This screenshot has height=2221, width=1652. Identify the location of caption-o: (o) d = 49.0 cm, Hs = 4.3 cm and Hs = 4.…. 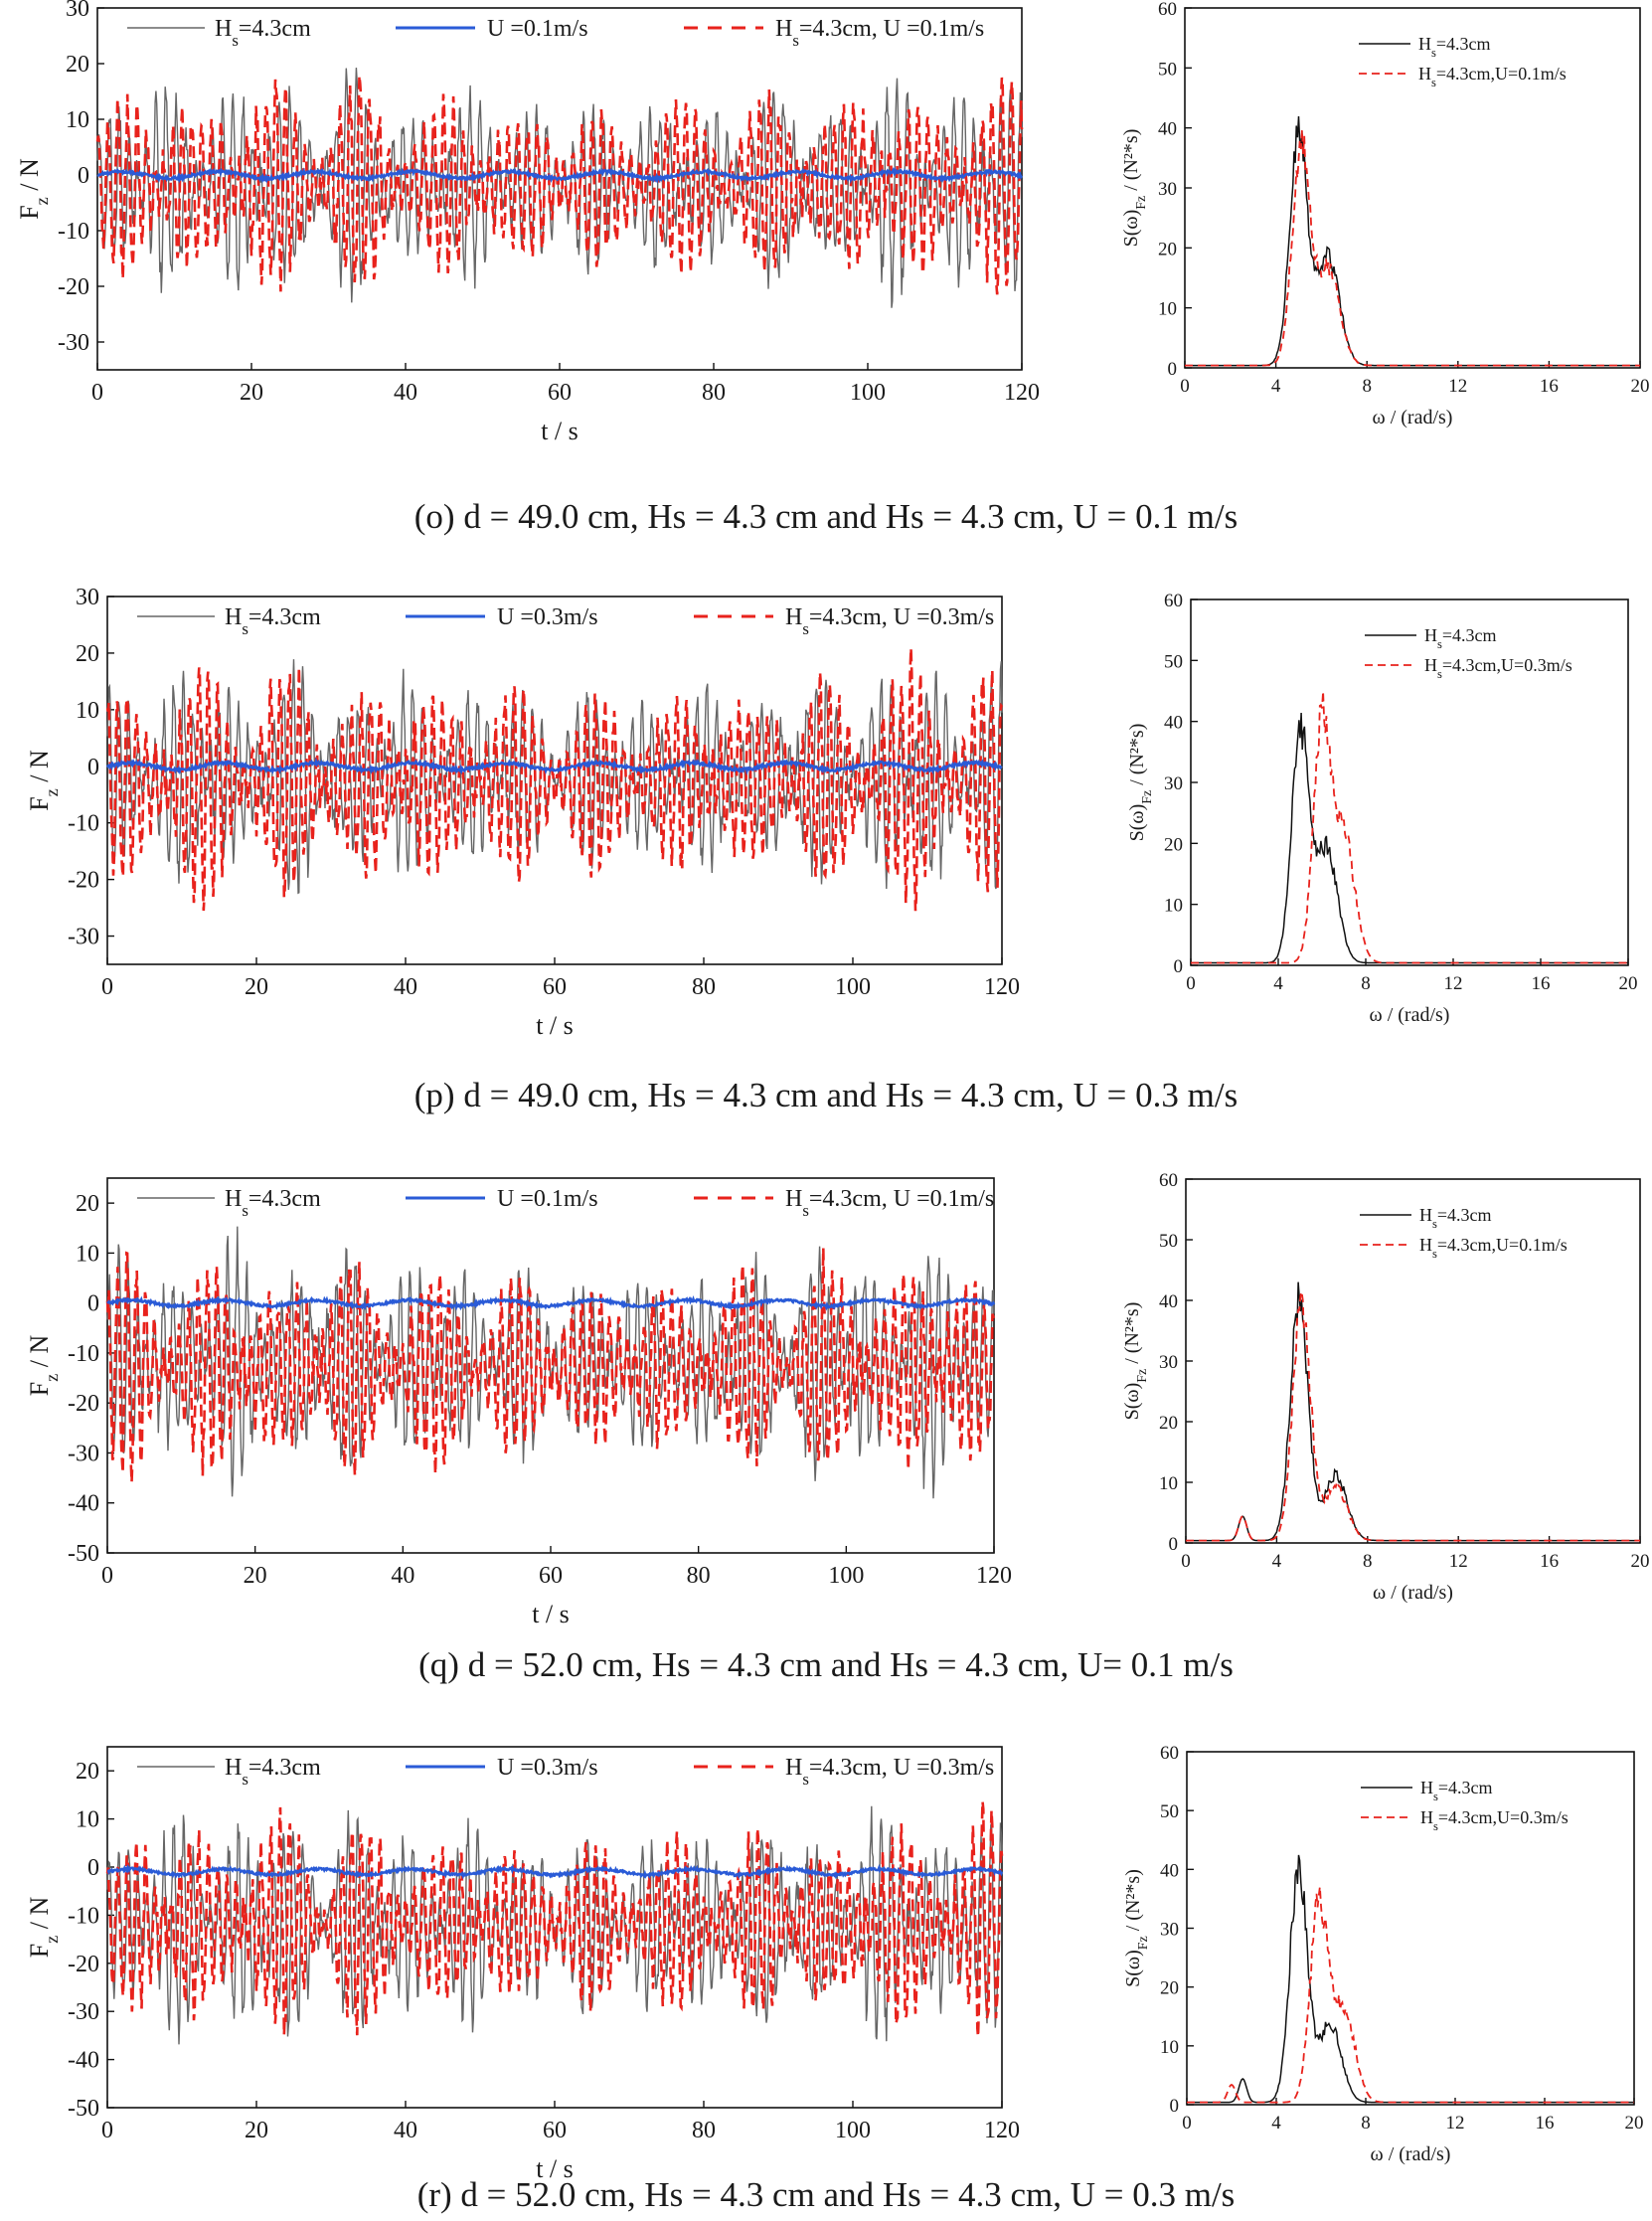
(826, 517).